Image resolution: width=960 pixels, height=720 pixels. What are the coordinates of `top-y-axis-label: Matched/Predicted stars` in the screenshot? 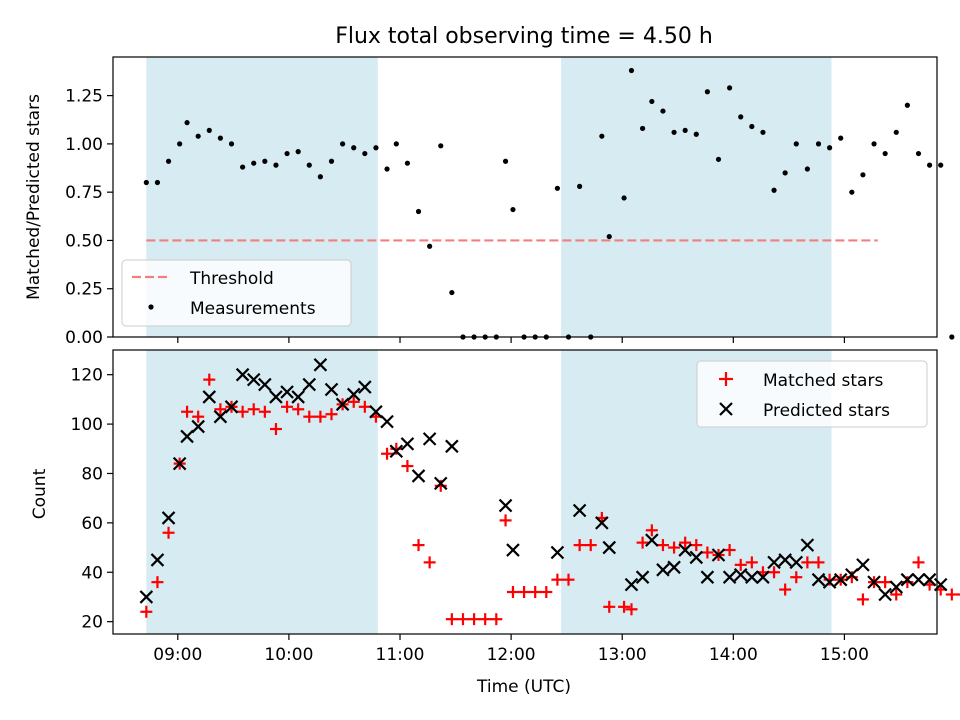 It's located at (34, 197).